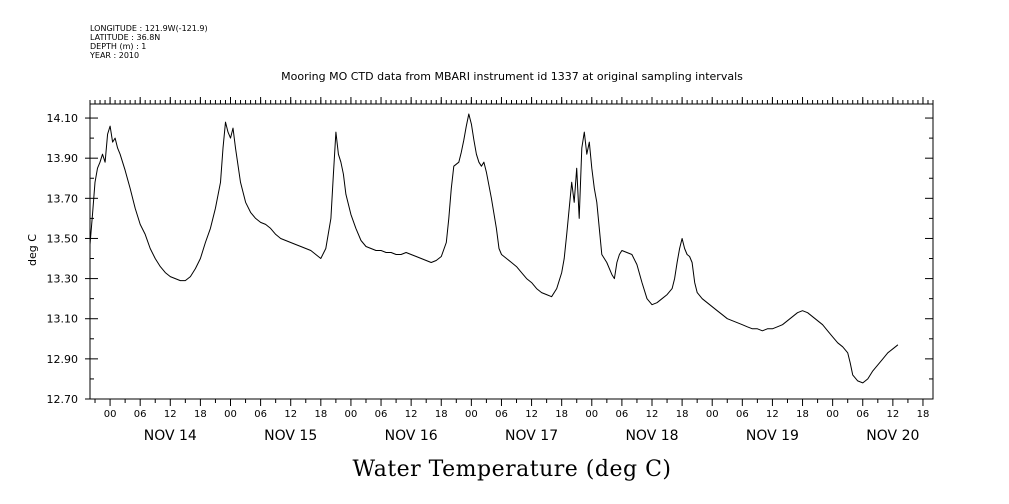 The width and height of the screenshot is (1009, 504). What do you see at coordinates (118, 46) in the screenshot?
I see `meta-depth: DEPTH (m) : 1` at bounding box center [118, 46].